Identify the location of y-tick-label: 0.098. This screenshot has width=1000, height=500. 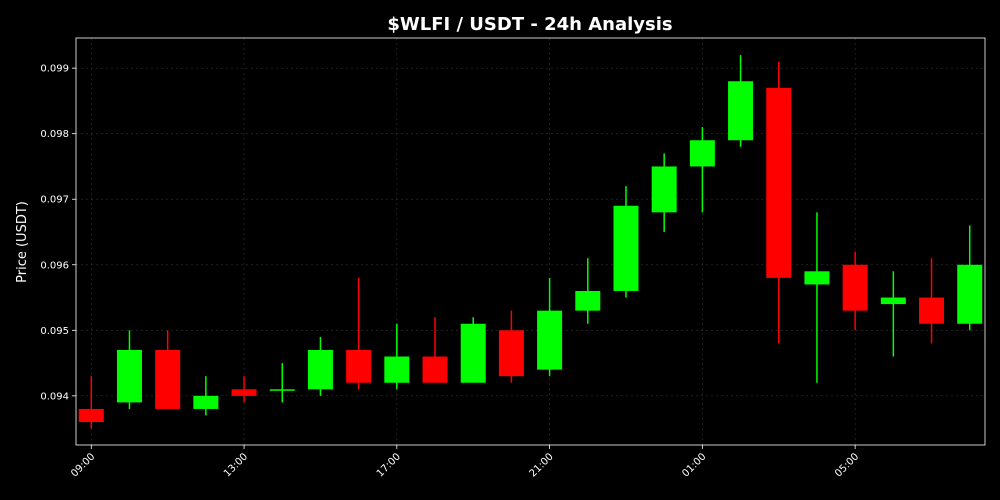
(54, 134).